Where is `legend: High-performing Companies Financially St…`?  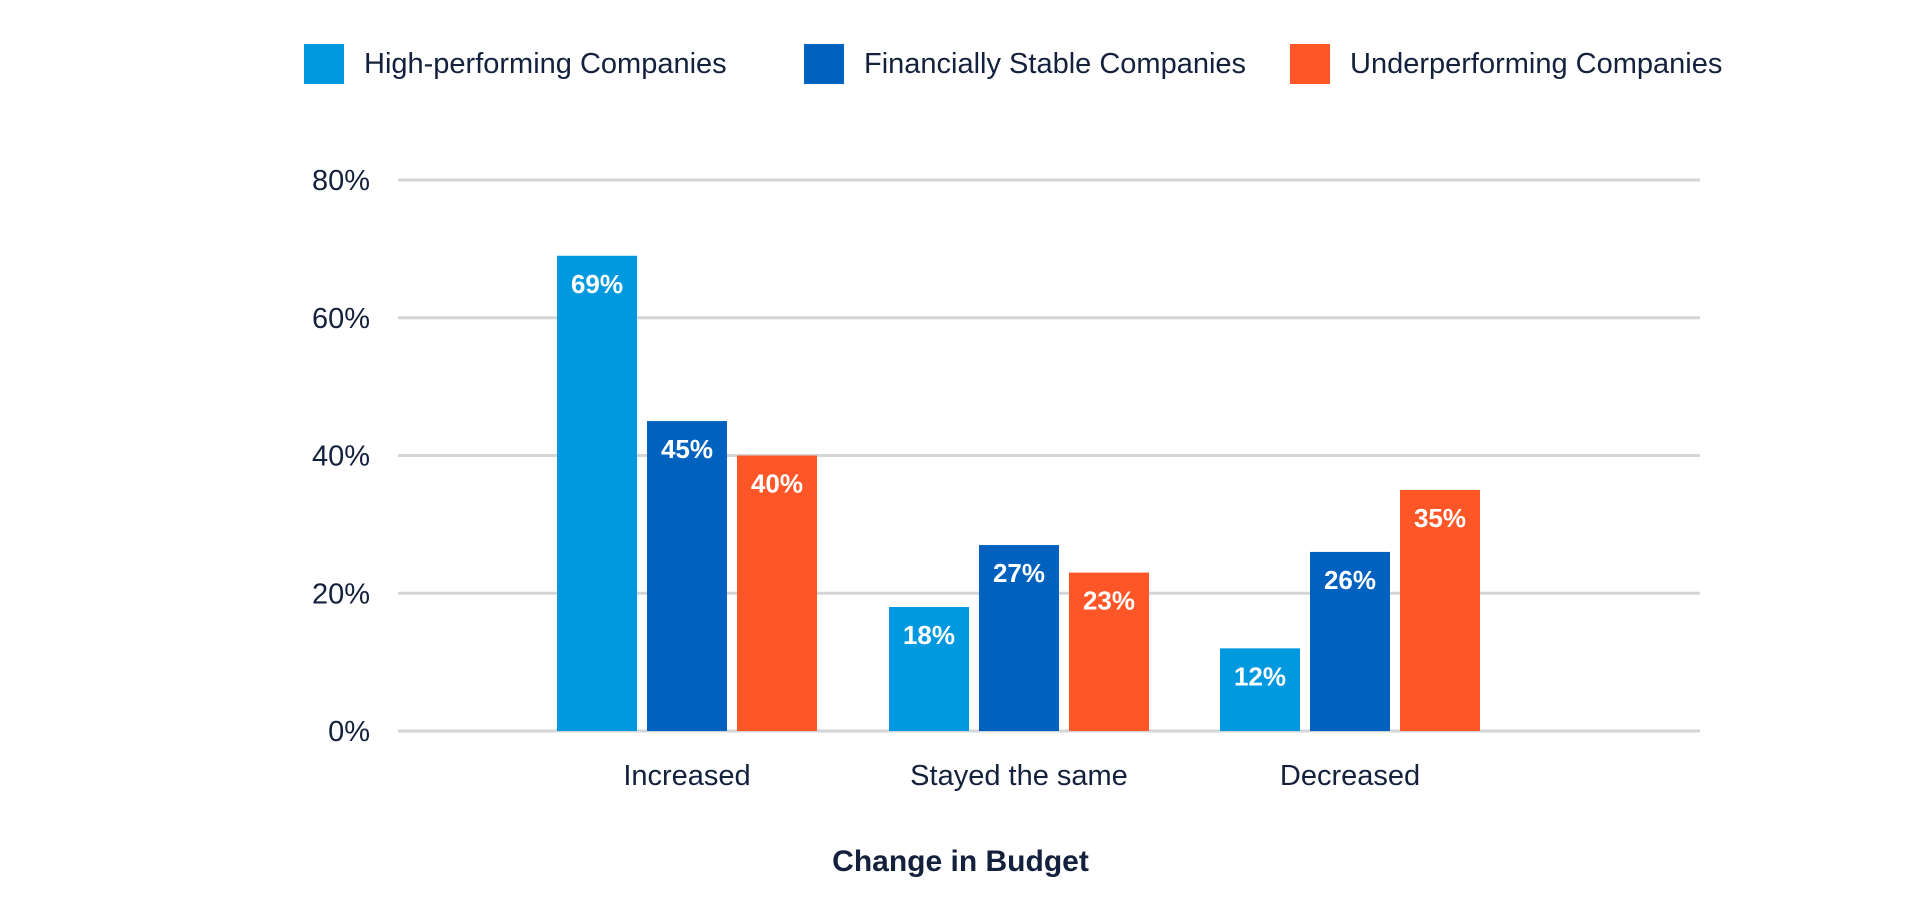 legend: High-performing Companies Financially St… is located at coordinates (960, 64).